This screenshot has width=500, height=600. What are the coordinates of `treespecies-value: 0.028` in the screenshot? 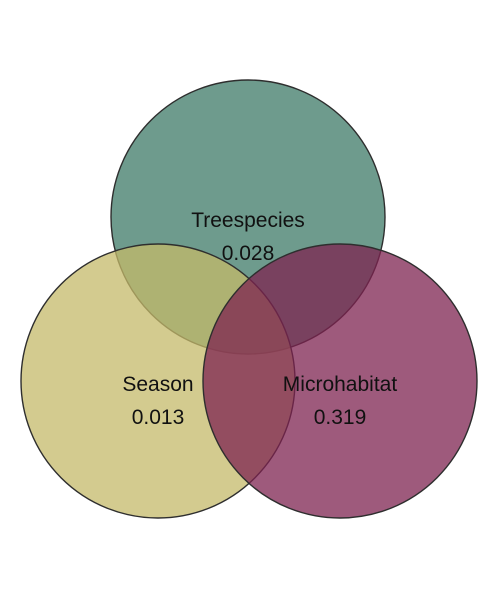 It's located at (248, 253).